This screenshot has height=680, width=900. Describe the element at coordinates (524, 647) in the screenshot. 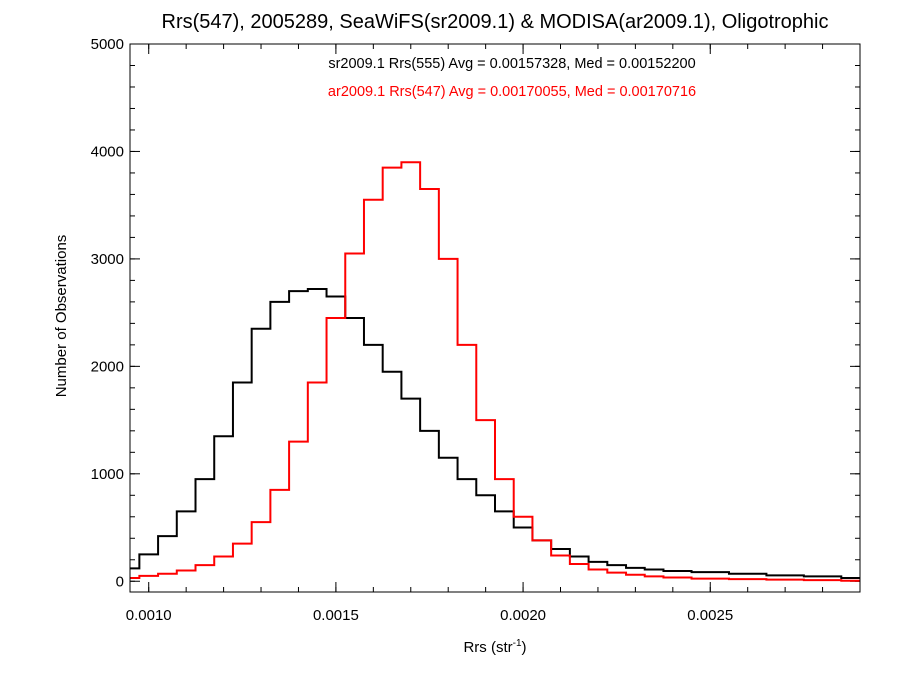

I see `x-axis-label-close: )` at that location.